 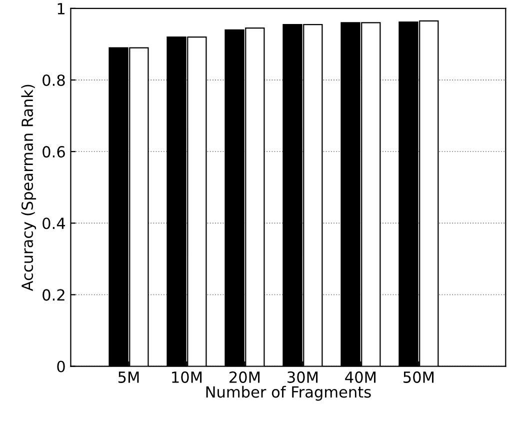 I want to click on y-tick-label: 1, so click(x=61, y=8).